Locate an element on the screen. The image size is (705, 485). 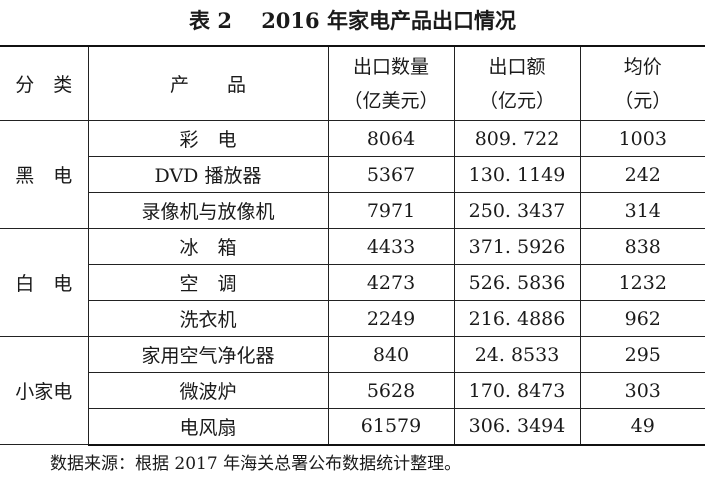
value-cell: 216. 4886 is located at coordinates (517, 318).